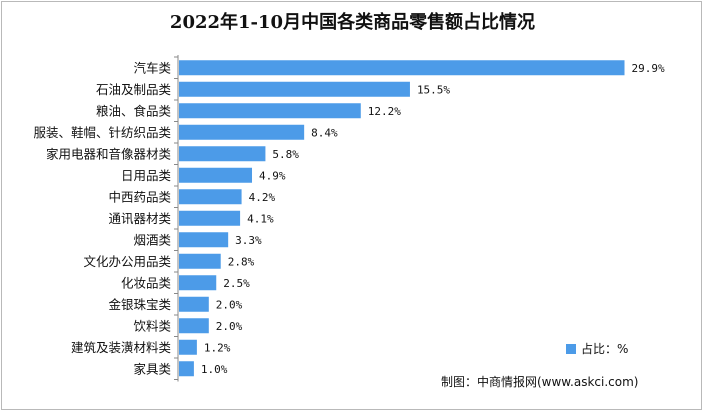 This screenshot has height=414, width=705. What do you see at coordinates (236, 283) in the screenshot?
I see `value-label: 2.5%` at bounding box center [236, 283].